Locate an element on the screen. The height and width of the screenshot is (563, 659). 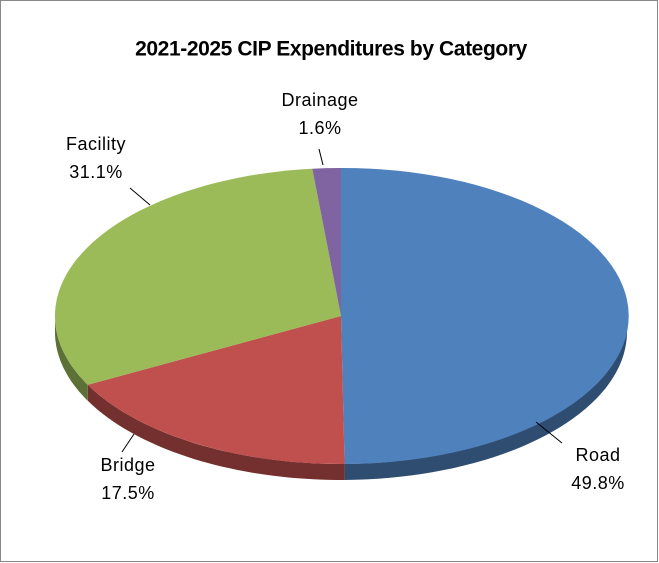
slice-value-label: 1.6% is located at coordinates (319, 128).